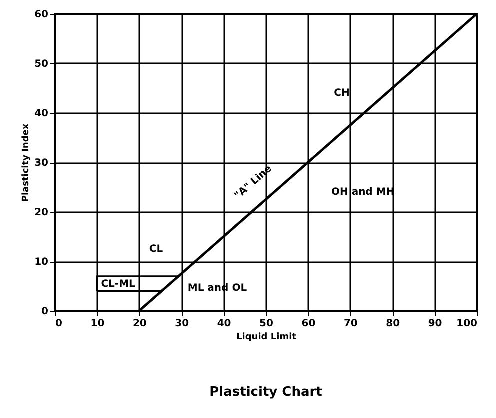 The width and height of the screenshot is (496, 418). What do you see at coordinates (393, 324) in the screenshot?
I see `x-tick-label: 80` at bounding box center [393, 324].